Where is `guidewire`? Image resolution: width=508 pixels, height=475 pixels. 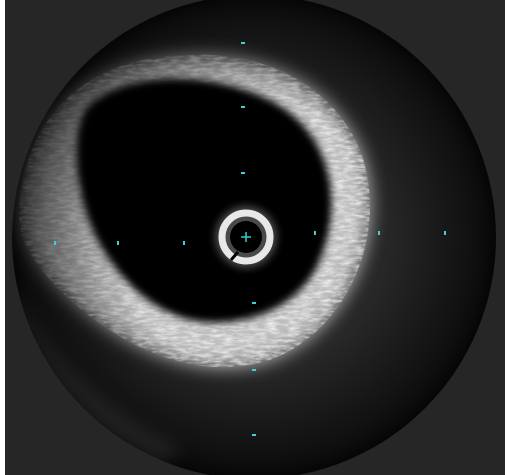
guidewire is located at coordinates (234, 256).